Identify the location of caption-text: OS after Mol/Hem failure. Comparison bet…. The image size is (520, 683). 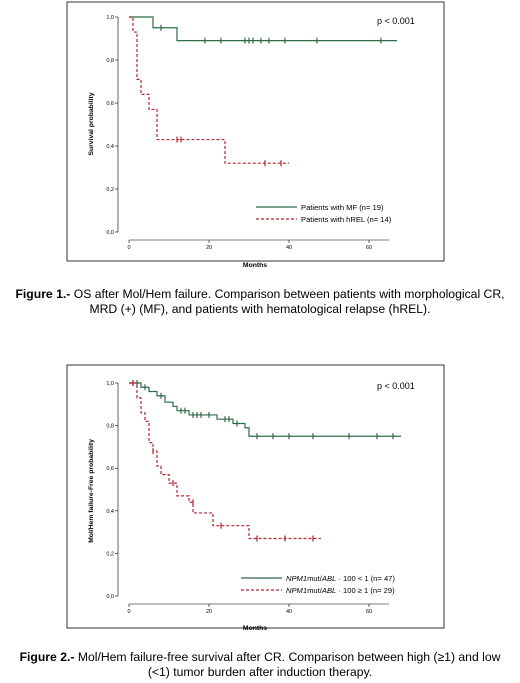
(287, 301).